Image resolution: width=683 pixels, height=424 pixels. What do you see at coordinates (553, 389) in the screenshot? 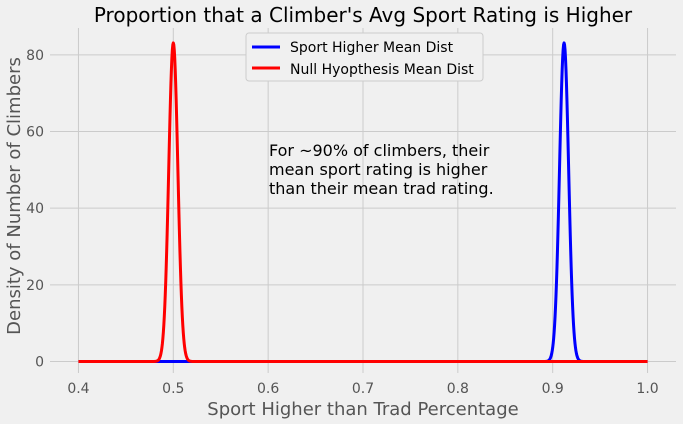
I see `x-tick-label: 0.9` at bounding box center [553, 389].